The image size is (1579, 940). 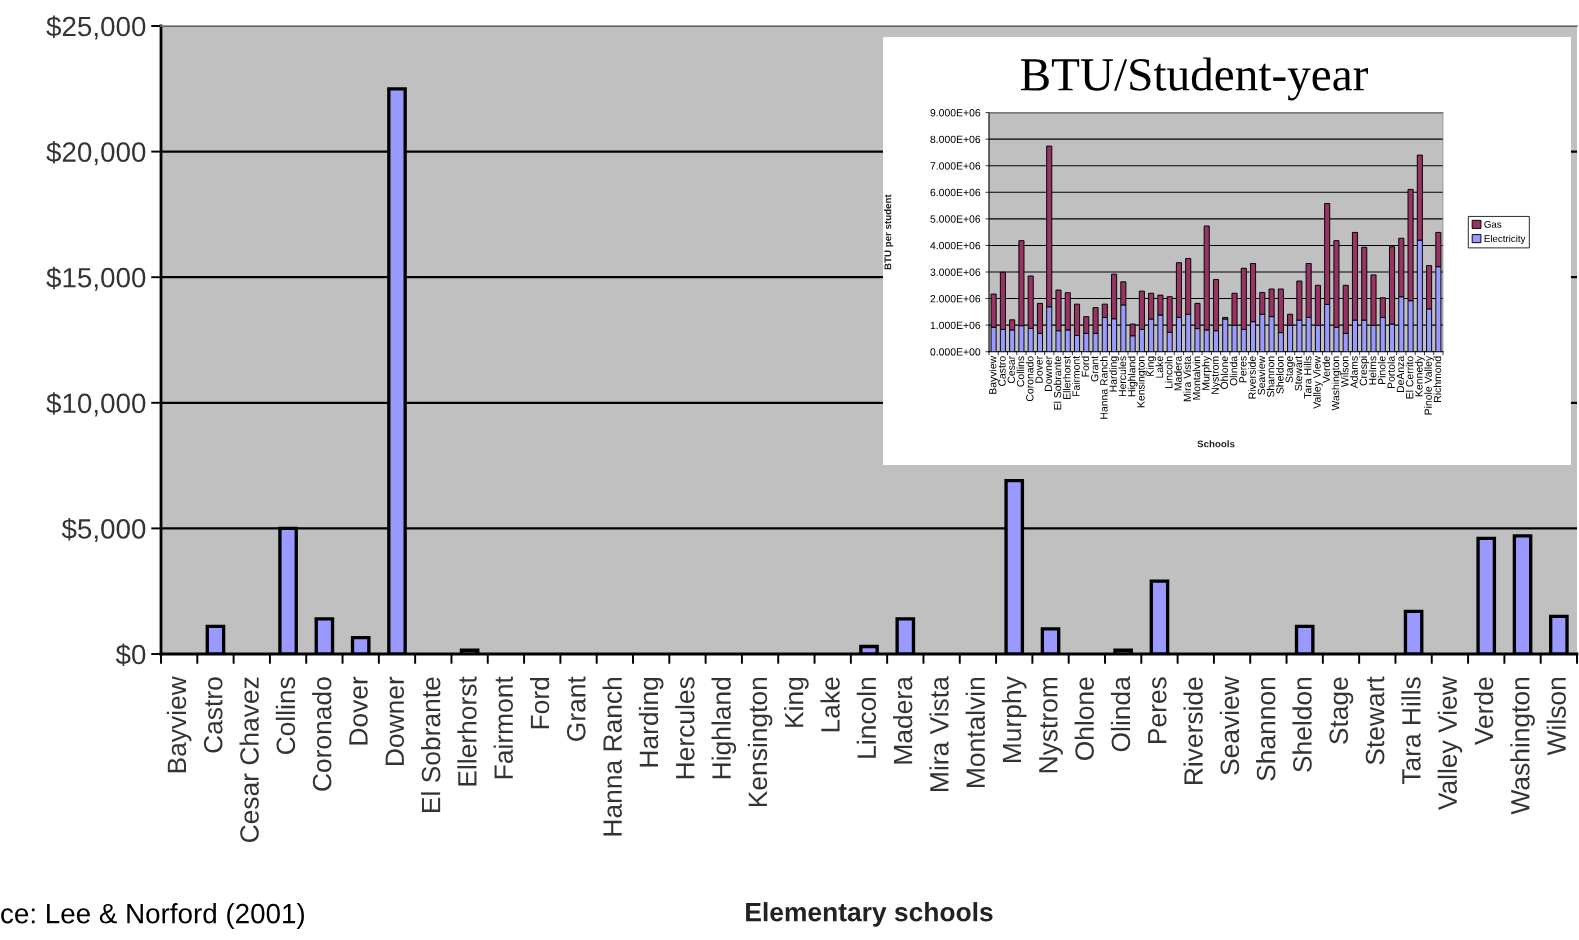 What do you see at coordinates (152, 916) in the screenshot?
I see `text: ce: Lee & Norford (2001)` at bounding box center [152, 916].